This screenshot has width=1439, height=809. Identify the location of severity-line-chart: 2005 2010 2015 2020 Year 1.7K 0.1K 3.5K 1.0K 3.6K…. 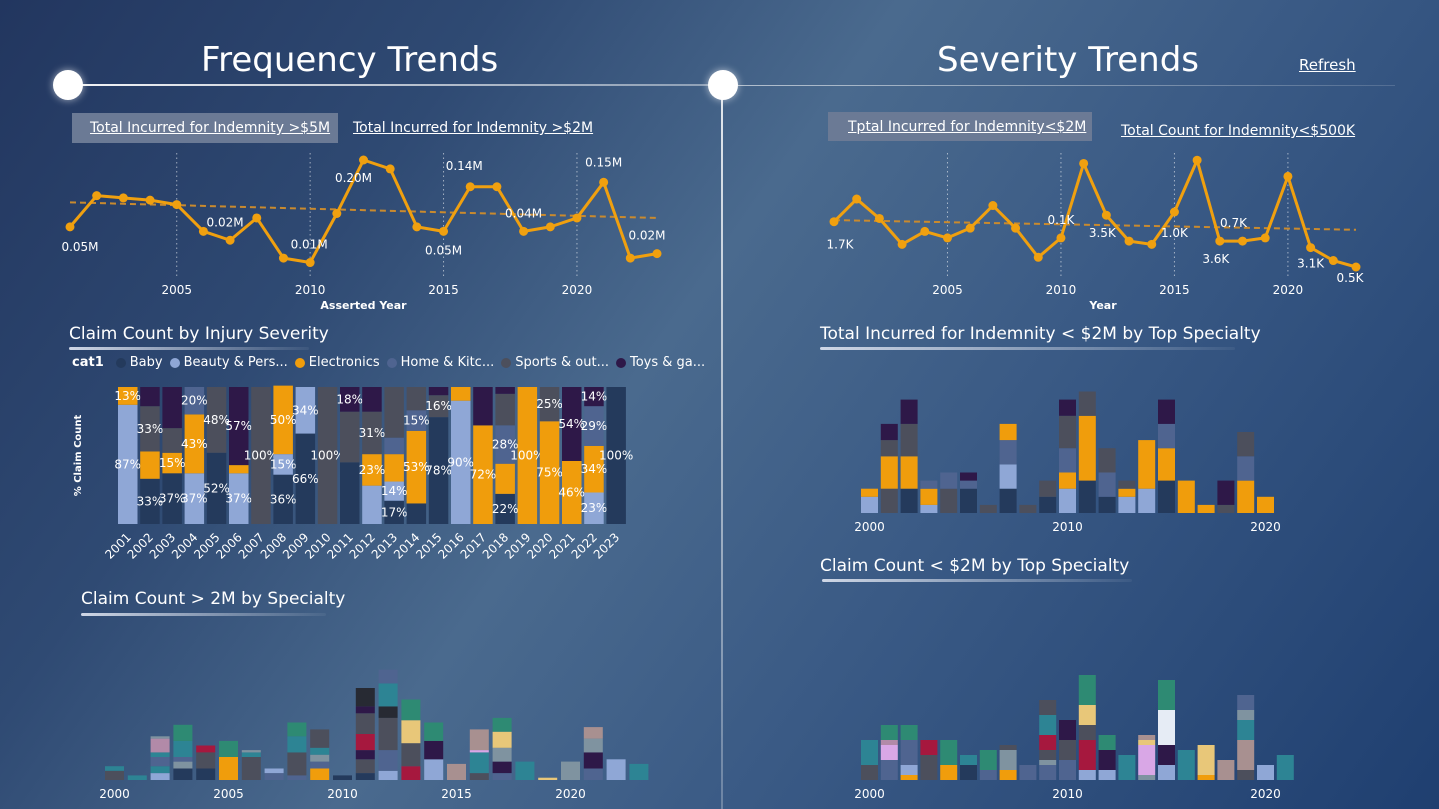
(1095, 230).